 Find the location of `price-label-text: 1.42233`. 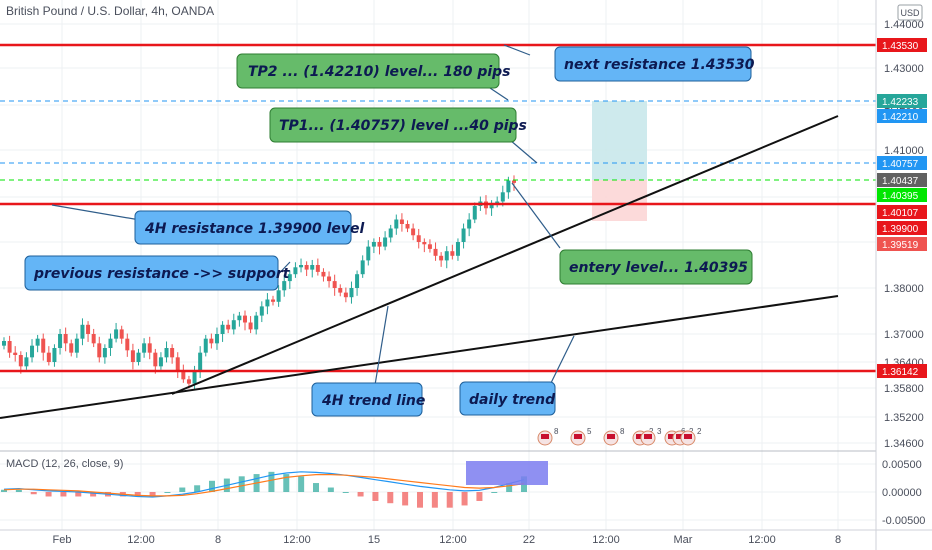

price-label-text: 1.42233 is located at coordinates (900, 102).